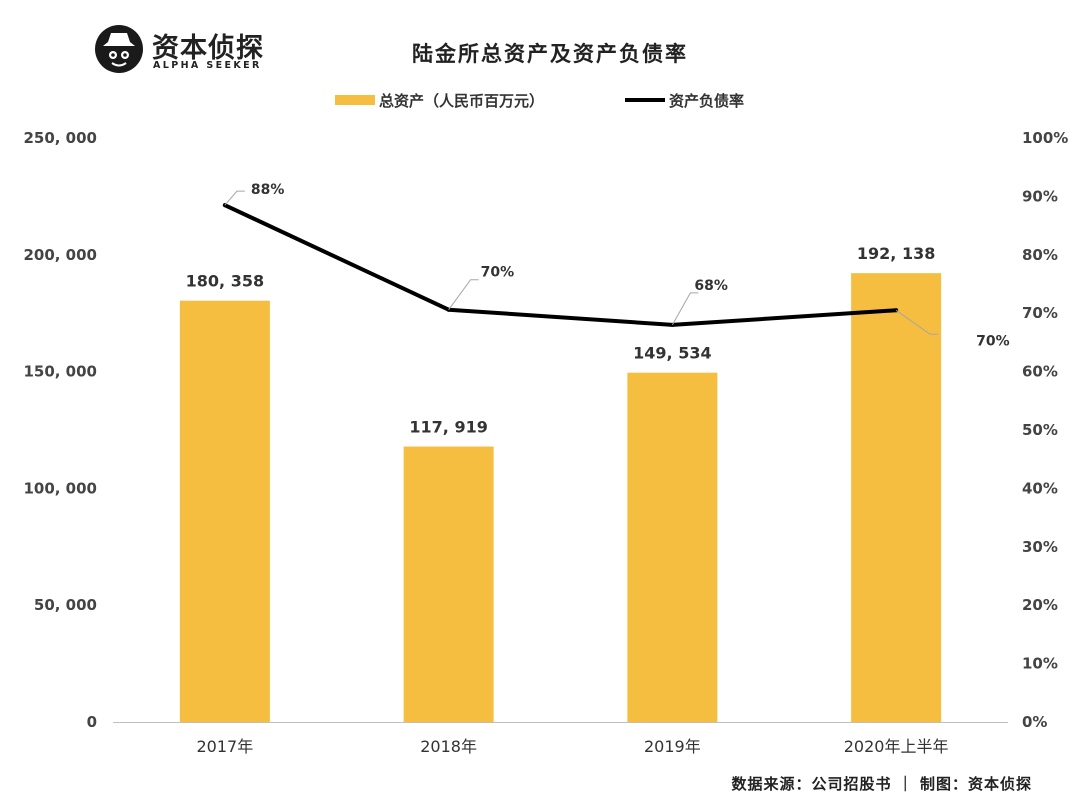 This screenshot has height=806, width=1080. Describe the element at coordinates (208, 48) in the screenshot. I see `logo-name: 资本侦探` at that location.